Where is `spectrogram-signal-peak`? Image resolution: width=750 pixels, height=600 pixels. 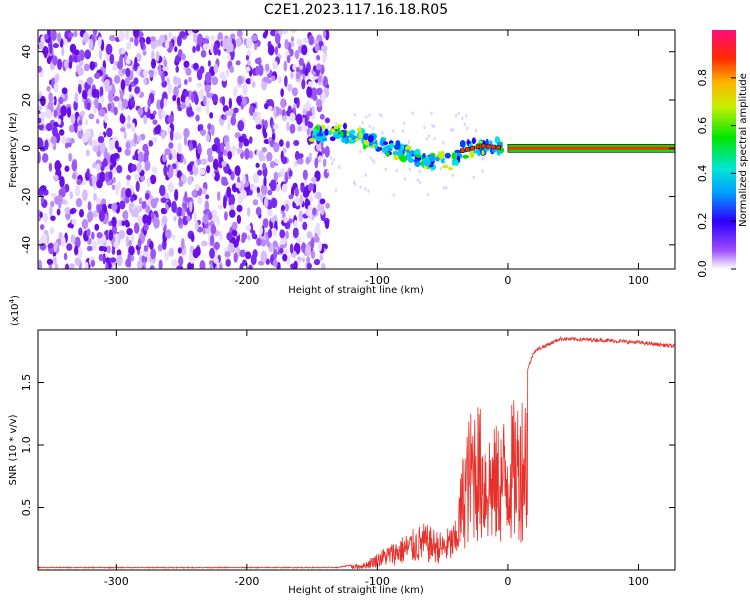 spectrogram-signal-peak is located at coordinates (462, 150).